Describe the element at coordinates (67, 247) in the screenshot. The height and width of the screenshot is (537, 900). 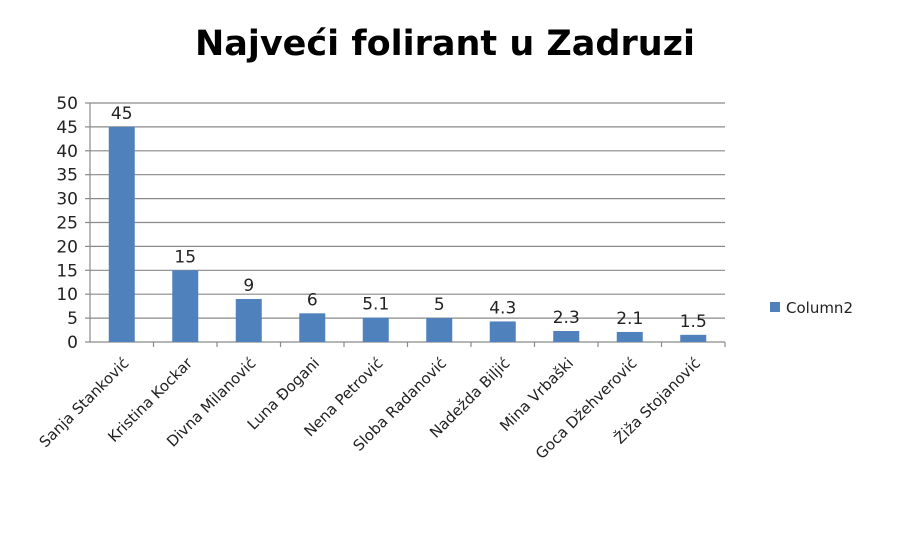
I see `y-tick-label: 20` at that location.